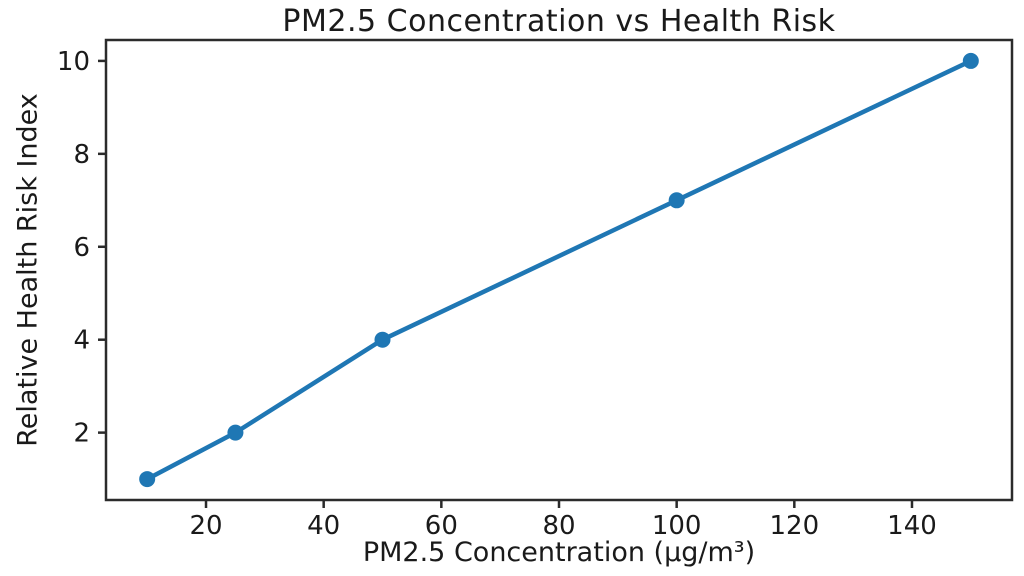 Image resolution: width=1024 pixels, height=576 pixels. What do you see at coordinates (559, 552) in the screenshot?
I see `x-axis-label: PM2.5 Concentration (μg/m³)` at bounding box center [559, 552].